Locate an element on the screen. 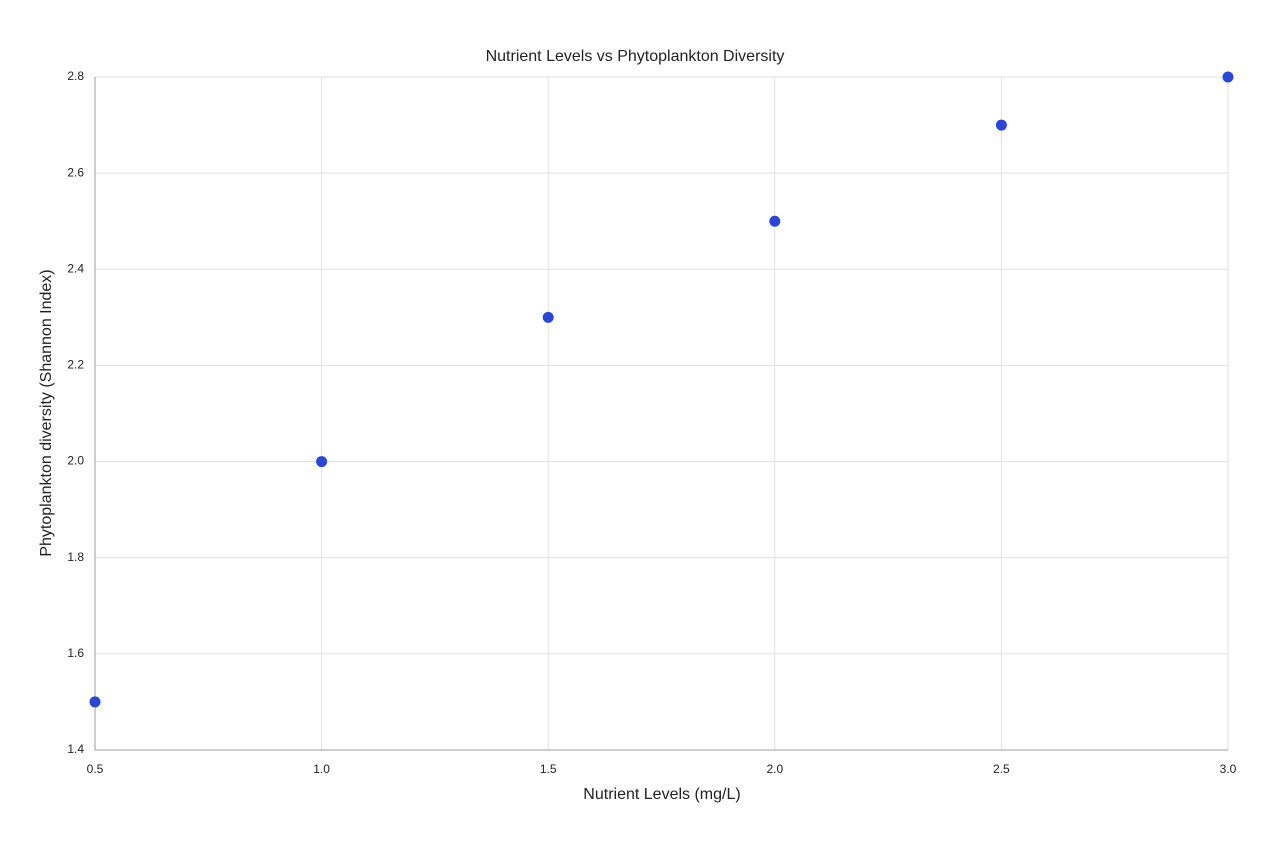 Image resolution: width=1267 pixels, height=843 pixels. x-axis-label: Nutrient Levels (mg/L) is located at coordinates (661, 794).